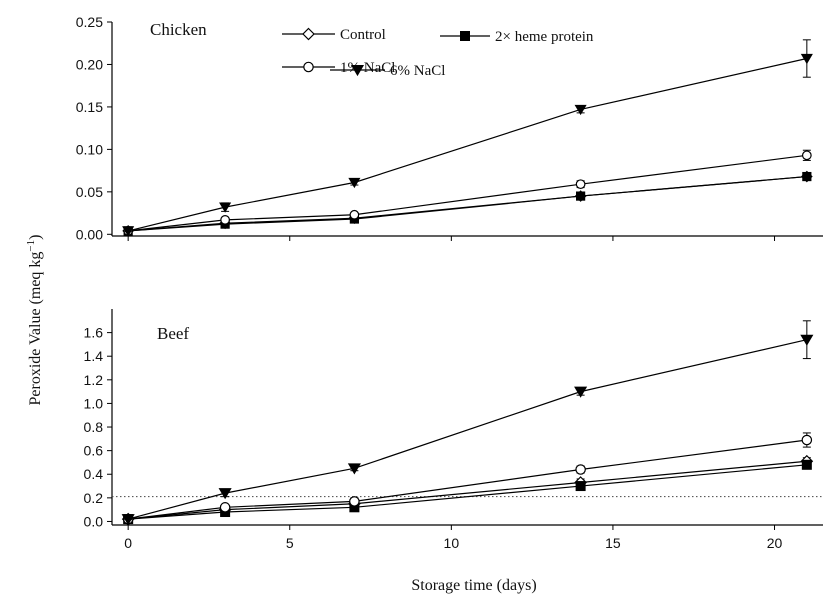 This screenshot has height=599, width=823. I want to click on legend-label: 1% NaCl, so click(367, 68).